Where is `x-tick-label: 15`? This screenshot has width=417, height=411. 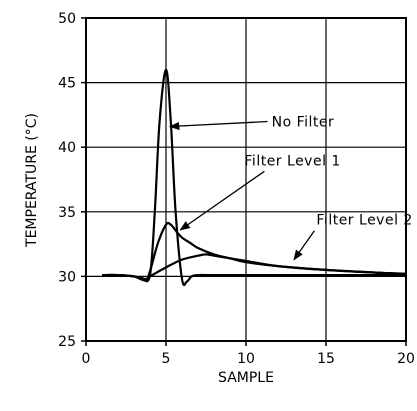 x-tick-label: 15 is located at coordinates (326, 359).